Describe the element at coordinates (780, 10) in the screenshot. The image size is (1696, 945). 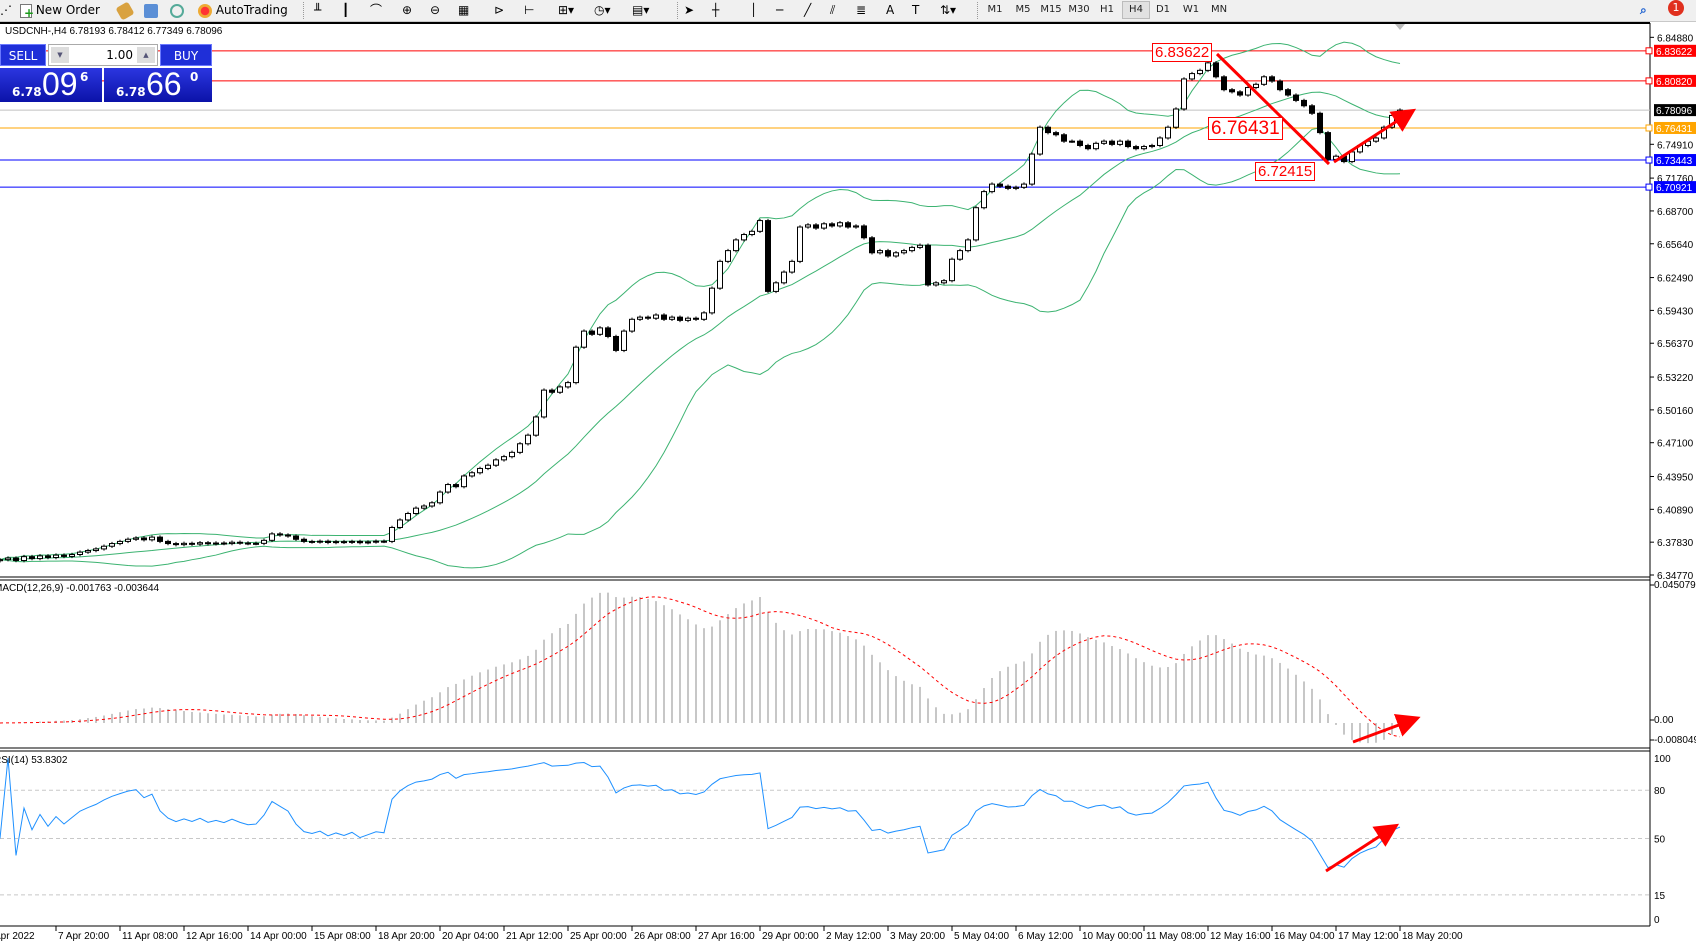
I see `horizontal-line-icon: ─` at that location.